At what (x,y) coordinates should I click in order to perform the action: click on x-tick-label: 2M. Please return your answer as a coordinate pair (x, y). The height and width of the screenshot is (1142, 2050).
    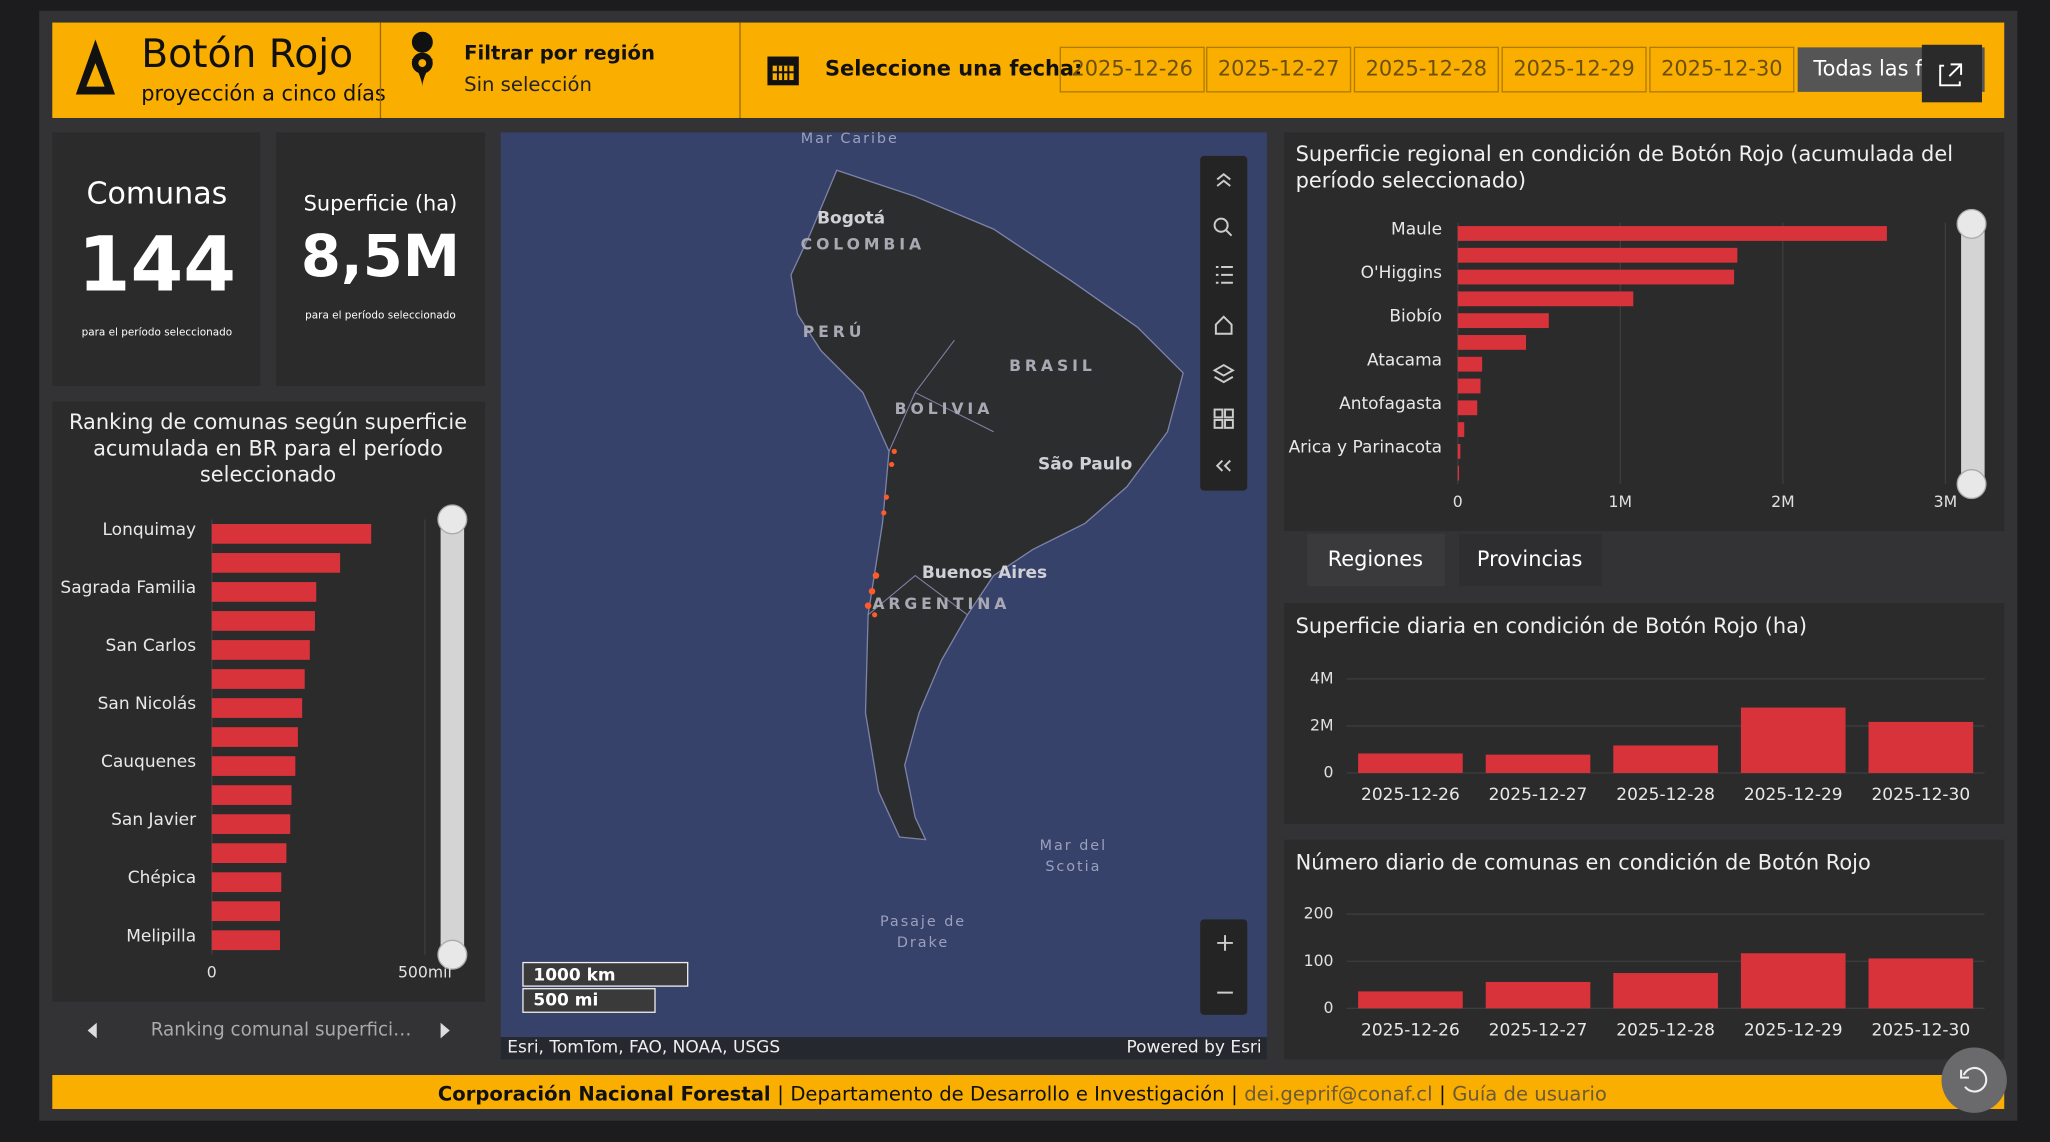
    Looking at the image, I should click on (1783, 501).